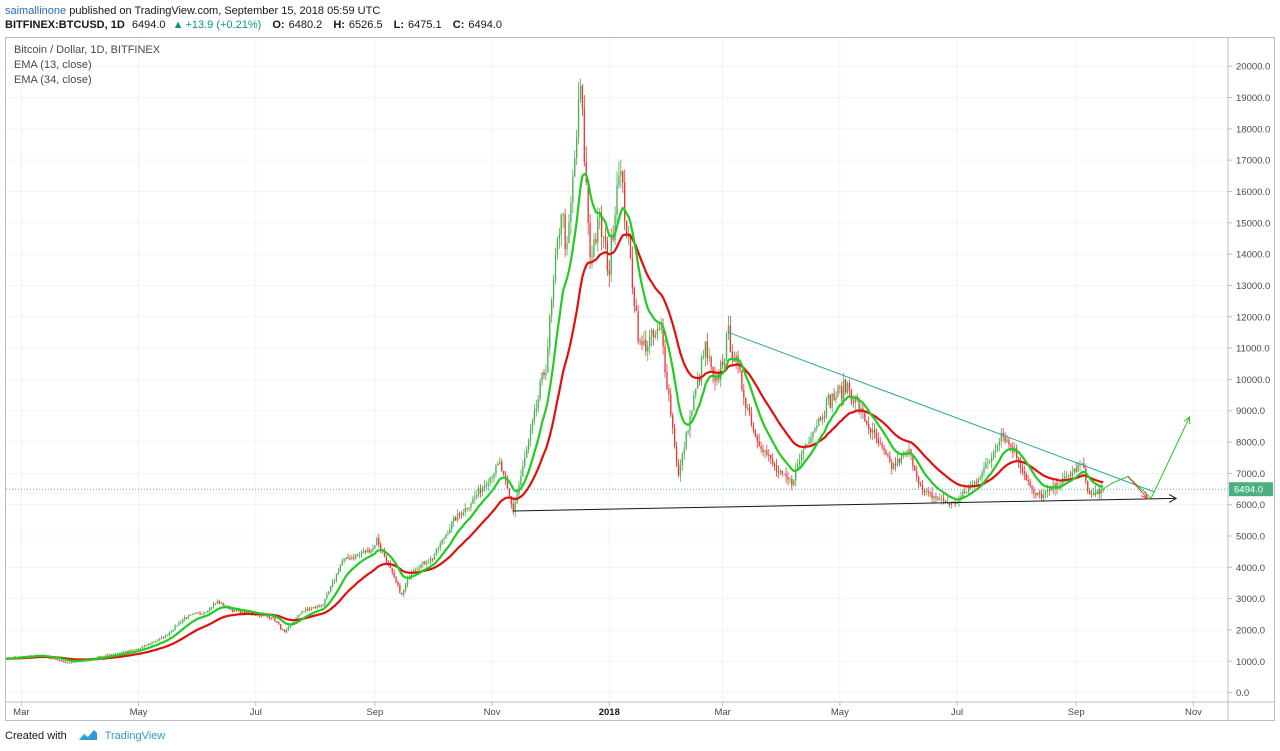 The height and width of the screenshot is (751, 1280). What do you see at coordinates (1253, 192) in the screenshot?
I see `y-tick-label: 16000.0` at bounding box center [1253, 192].